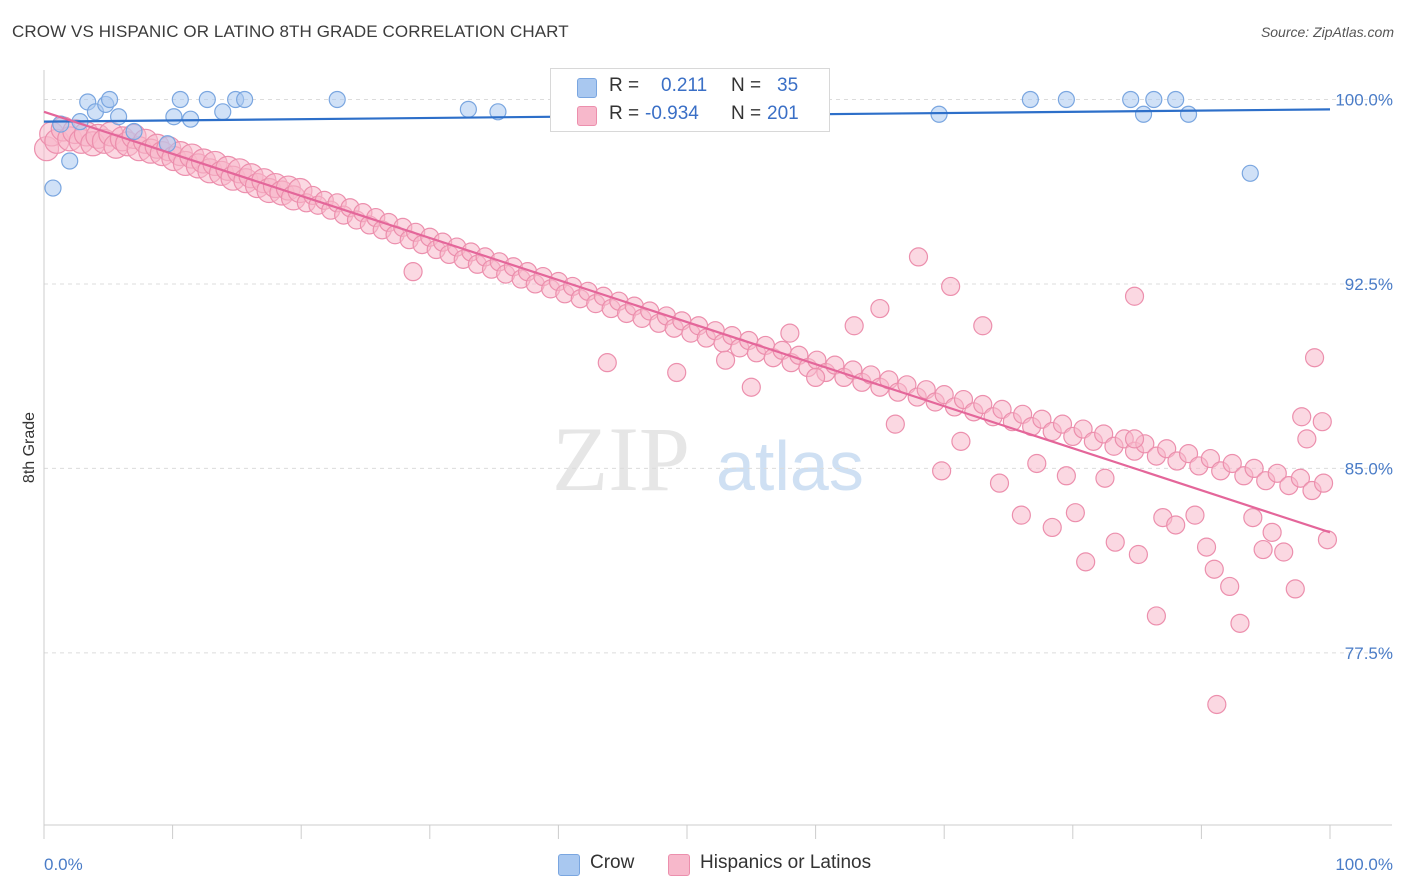 The image size is (1406, 892). What do you see at coordinates (708, 459) in the screenshot?
I see `watermark: ZIP atlas` at bounding box center [708, 459].